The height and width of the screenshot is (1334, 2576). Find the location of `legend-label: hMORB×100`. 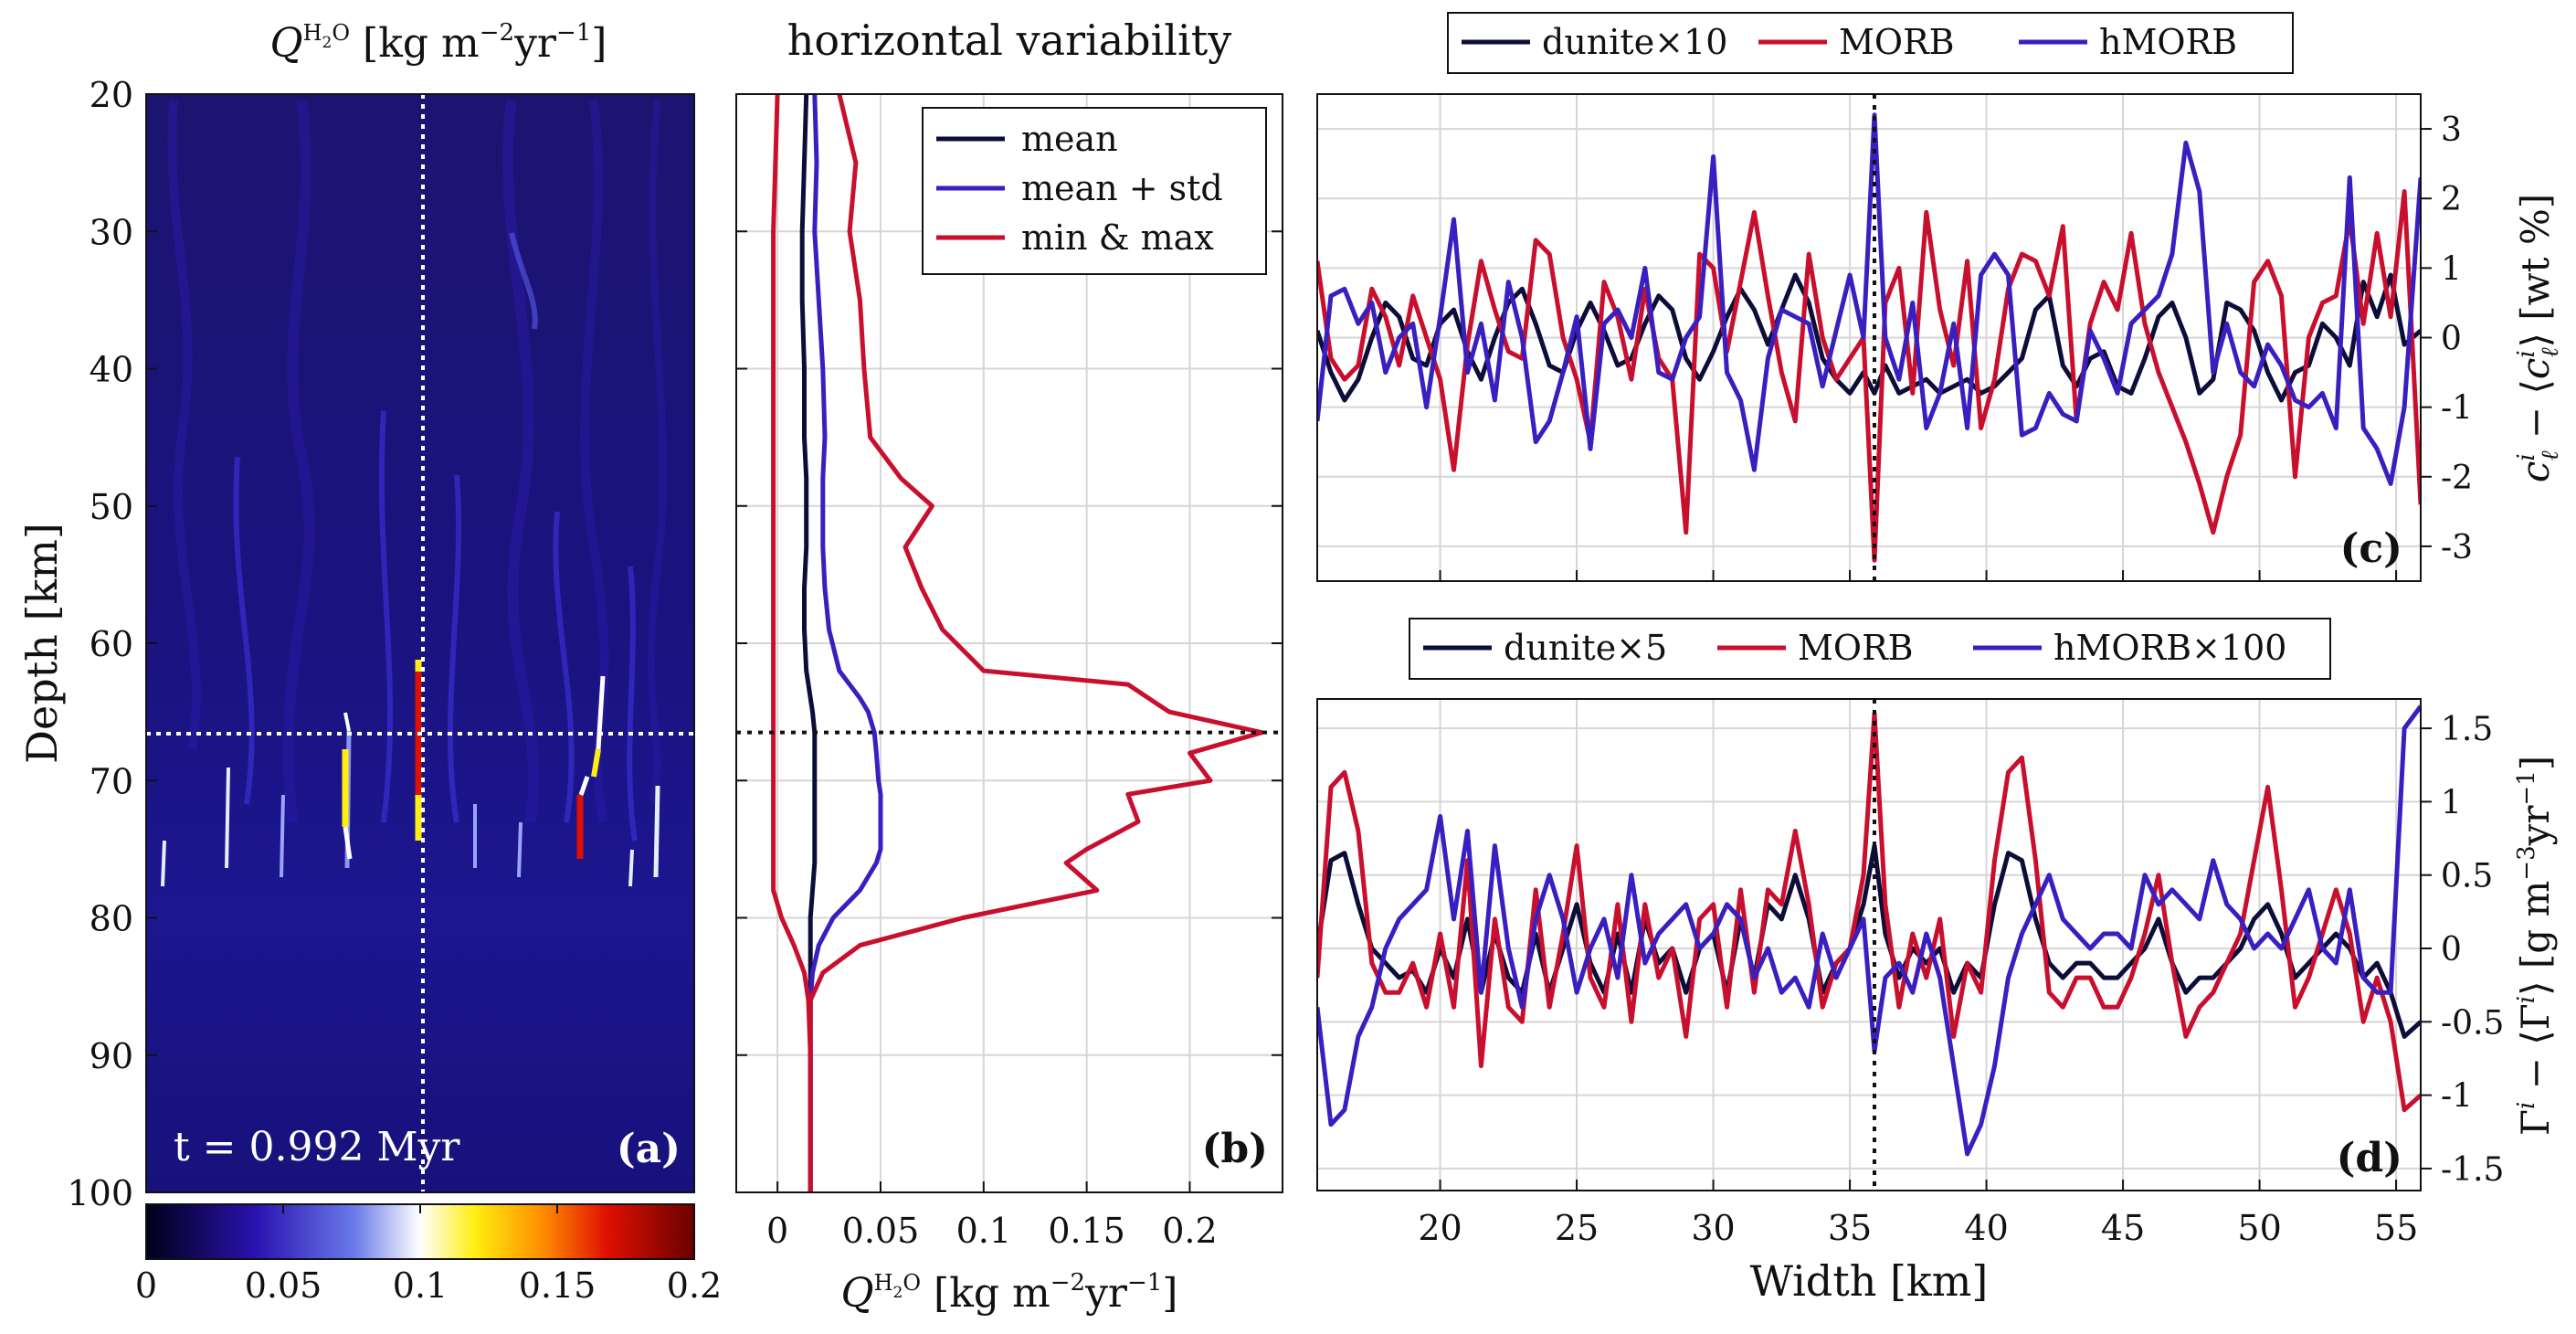

legend-label: hMORB×100 is located at coordinates (2169, 648).